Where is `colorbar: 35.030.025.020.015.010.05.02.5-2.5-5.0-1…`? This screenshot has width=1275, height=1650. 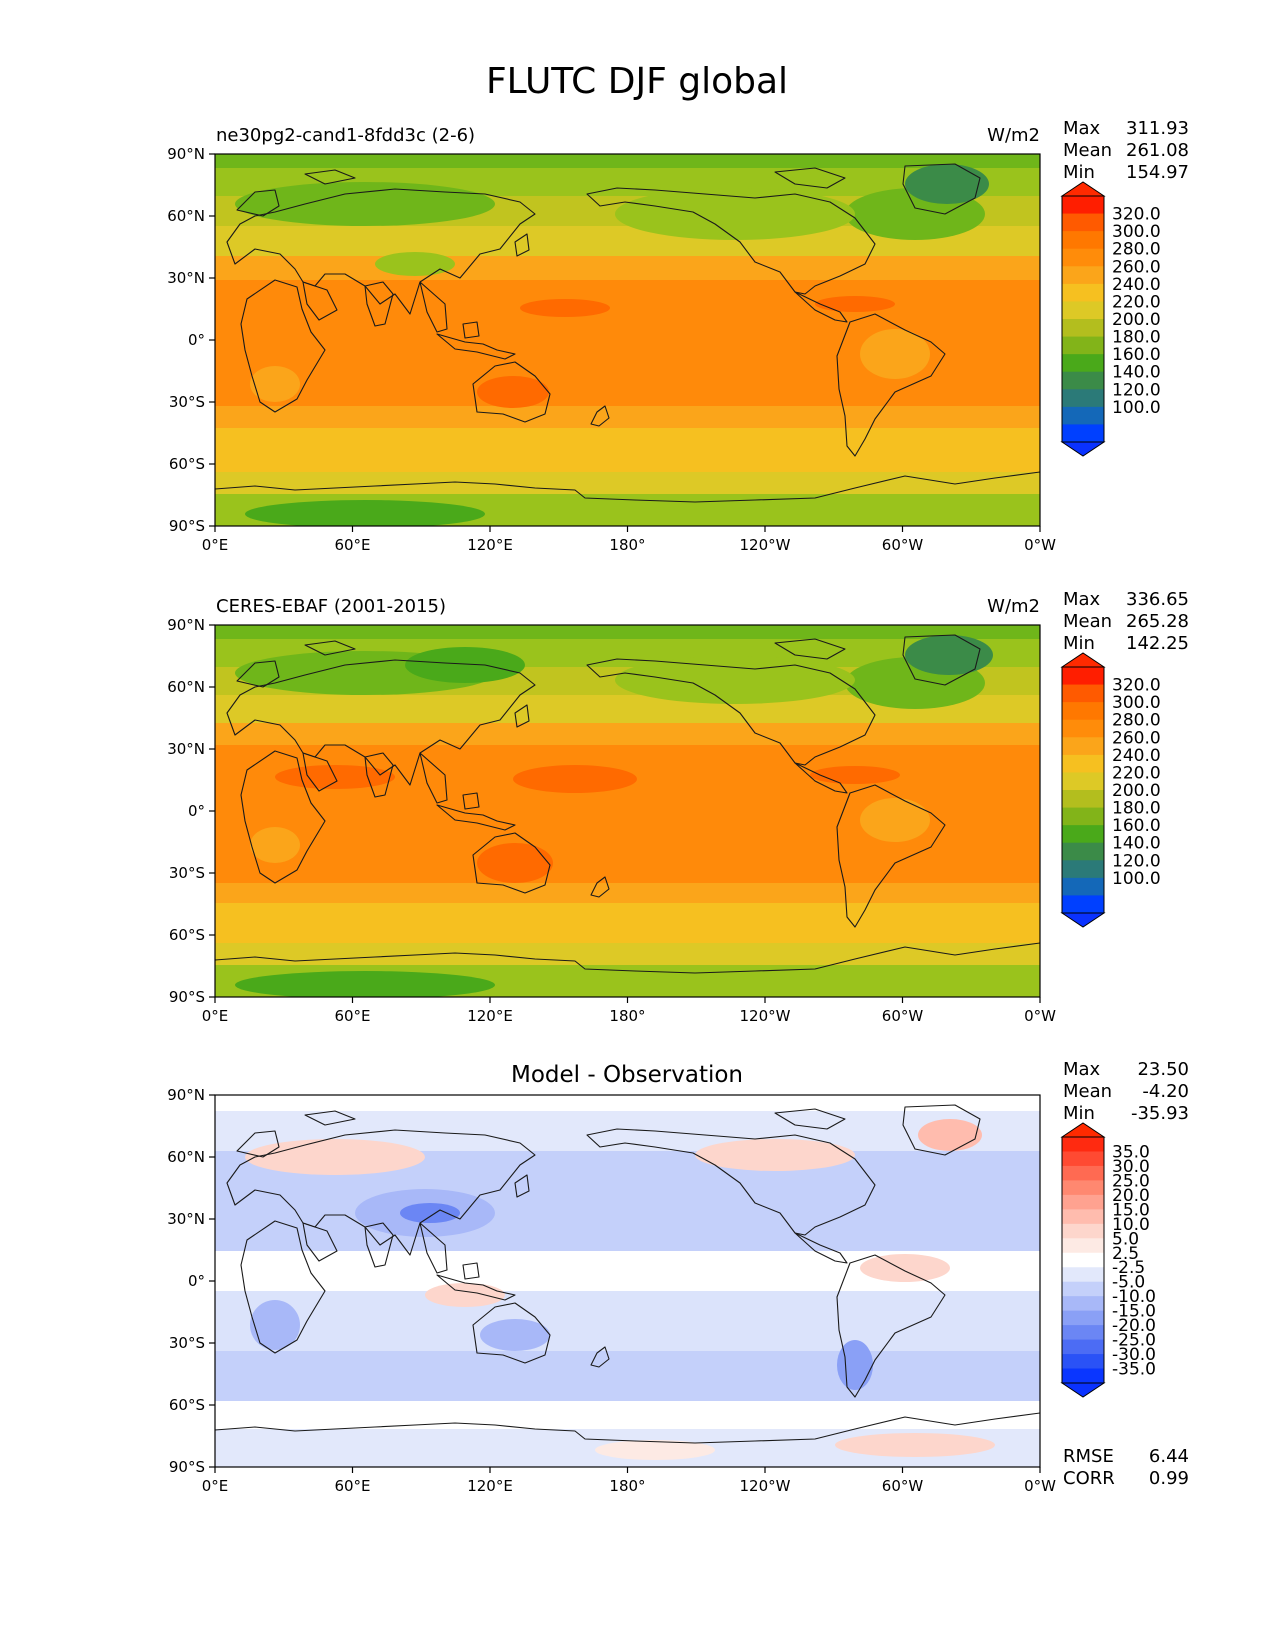 colorbar: 35.030.025.020.015.010.05.02.5-2.5-5.0-1… is located at coordinates (1108, 1260).